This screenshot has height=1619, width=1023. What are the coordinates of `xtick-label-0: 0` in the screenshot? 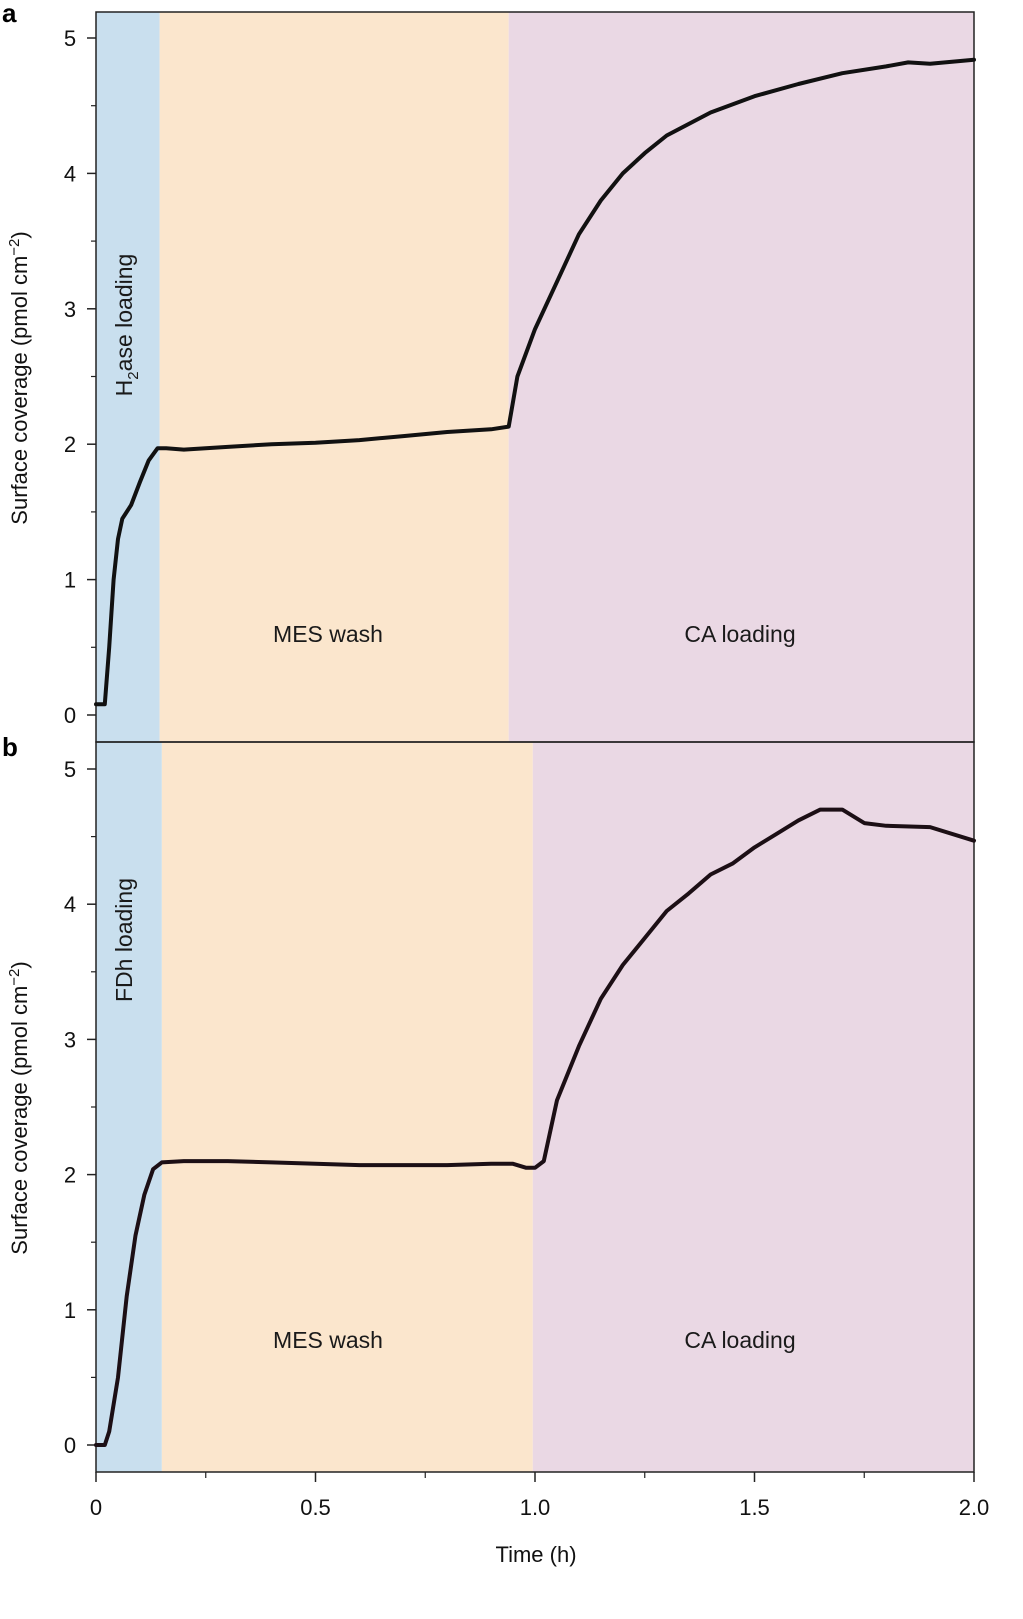 It's located at (96, 1507).